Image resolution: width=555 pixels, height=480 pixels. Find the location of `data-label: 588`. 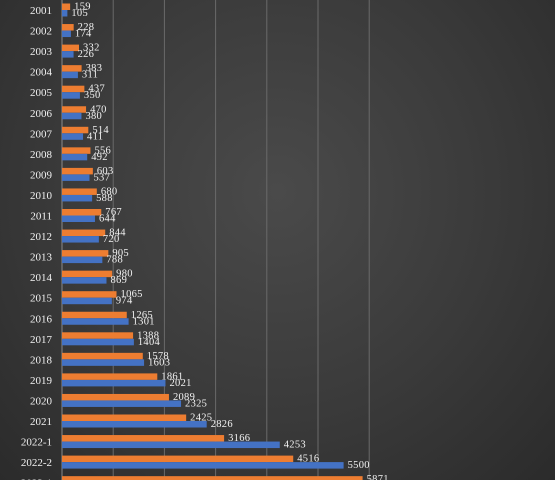

data-label: 588 is located at coordinates (104, 198).